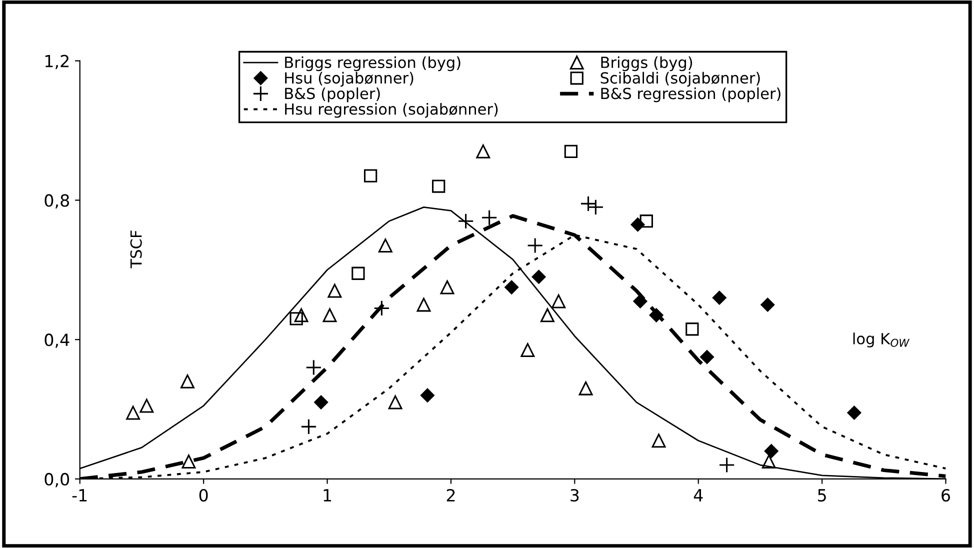 This screenshot has height=548, width=974. What do you see at coordinates (822, 495) in the screenshot?
I see `x-tick-label: 5` at bounding box center [822, 495].